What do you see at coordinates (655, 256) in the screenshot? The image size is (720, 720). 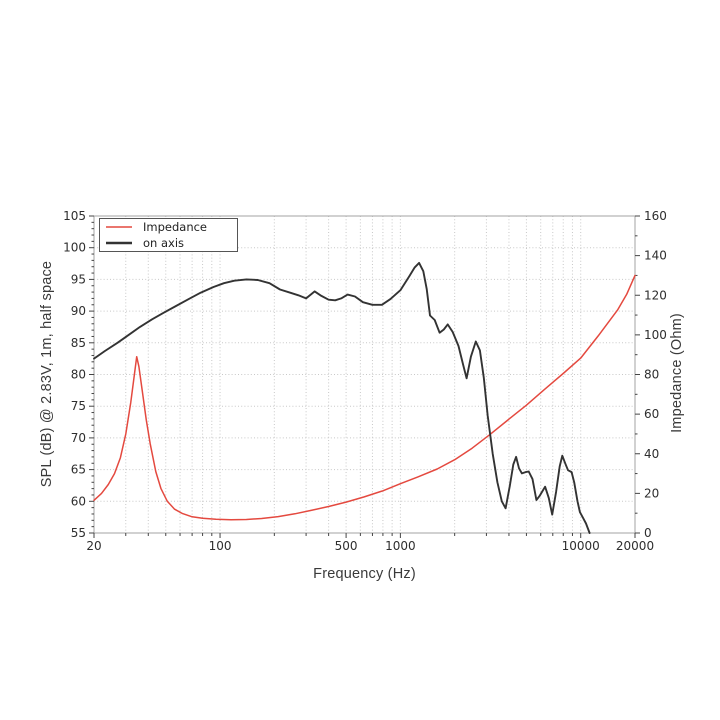 I see `y-right-tick-label: 140` at bounding box center [655, 256].